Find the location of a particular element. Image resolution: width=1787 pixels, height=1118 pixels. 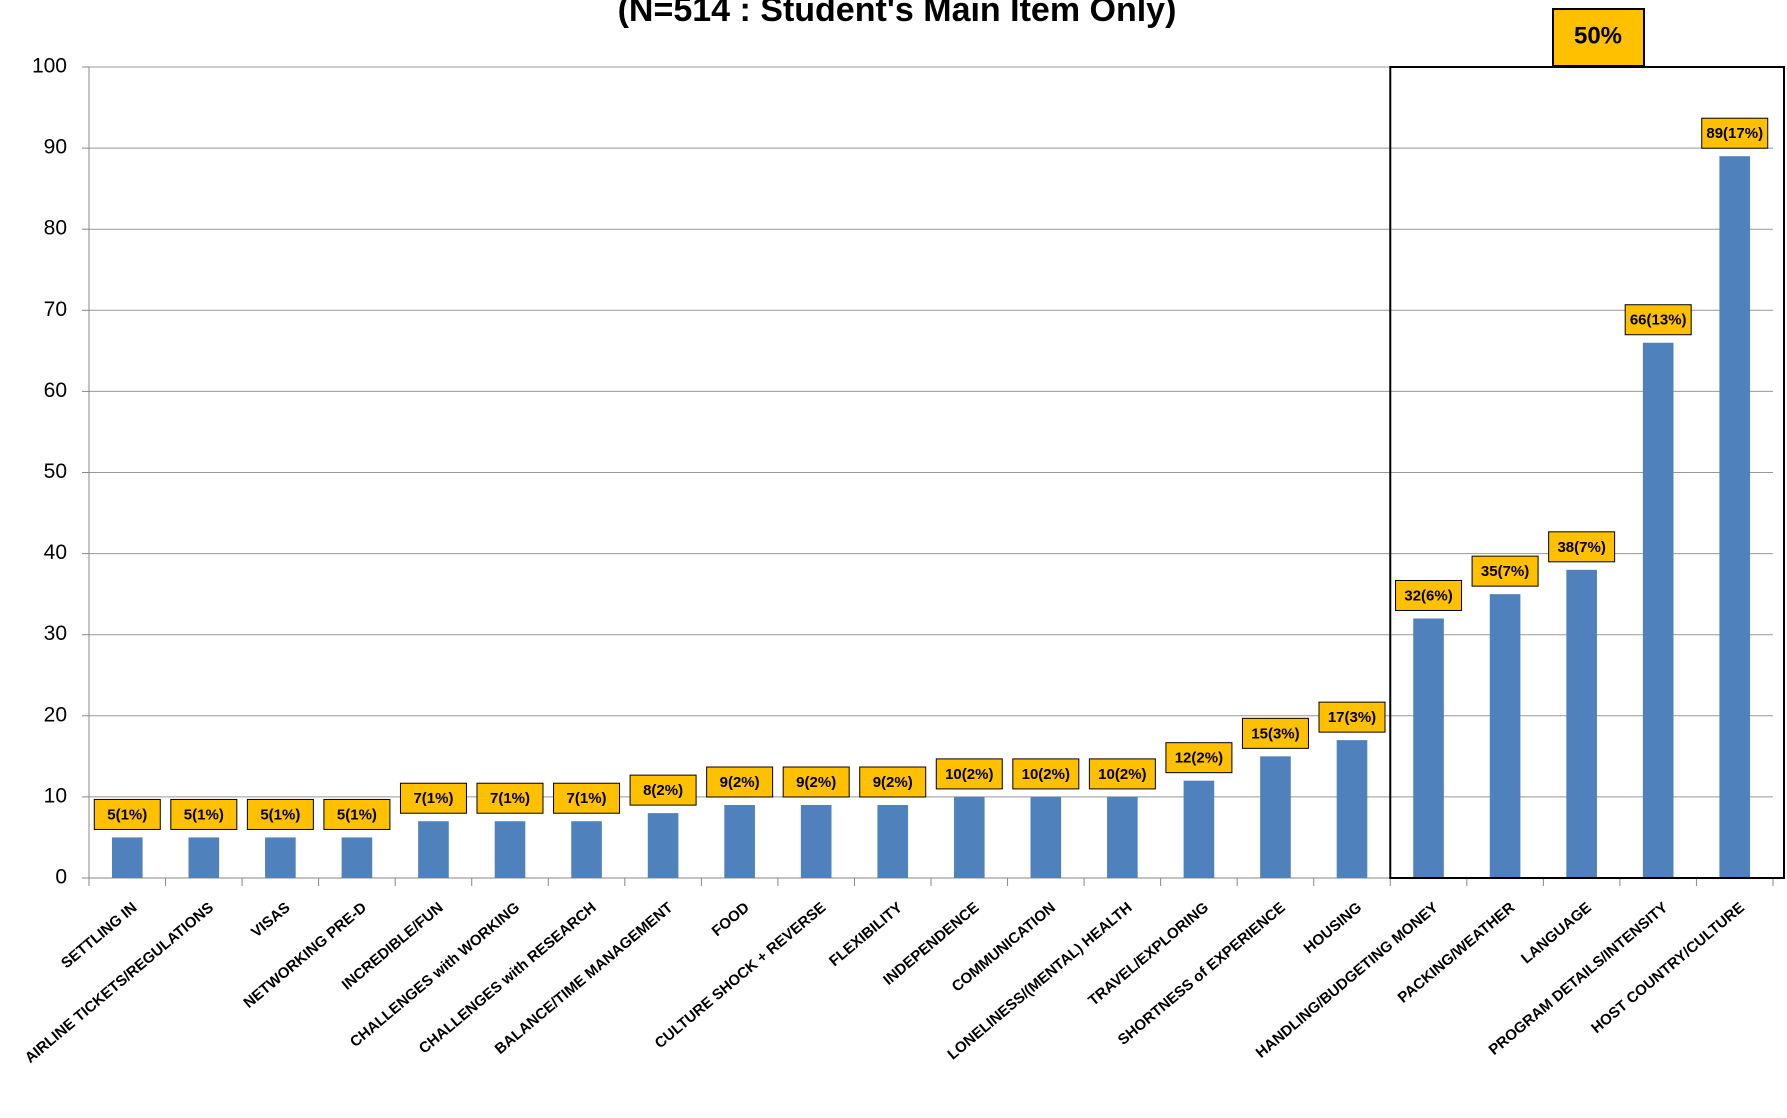

value-label: 8(2%) is located at coordinates (663, 790).